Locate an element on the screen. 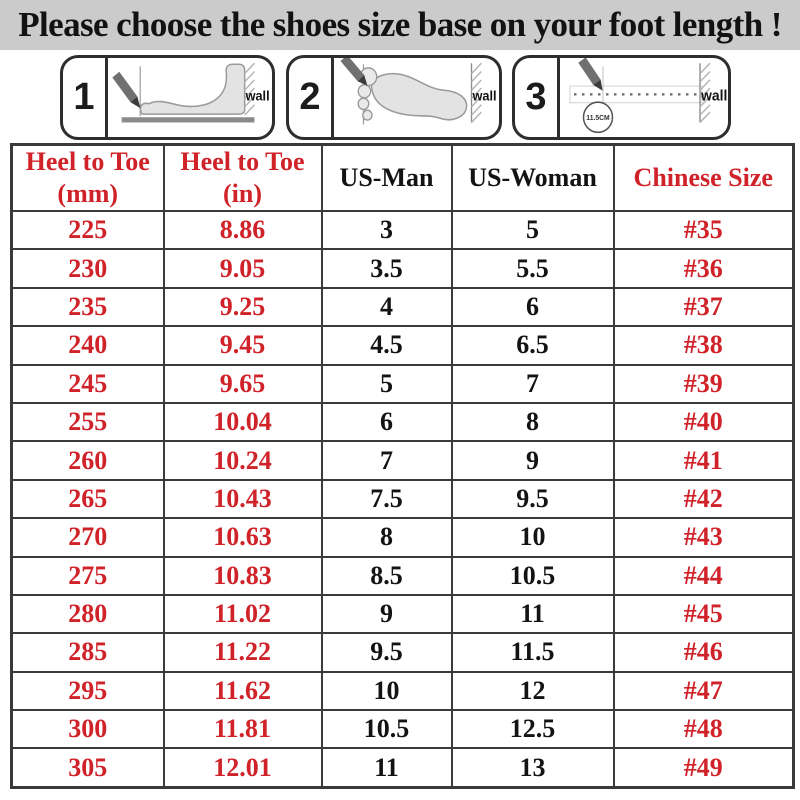 This screenshot has width=800, height=800. size-cell: #43 is located at coordinates (703, 537).